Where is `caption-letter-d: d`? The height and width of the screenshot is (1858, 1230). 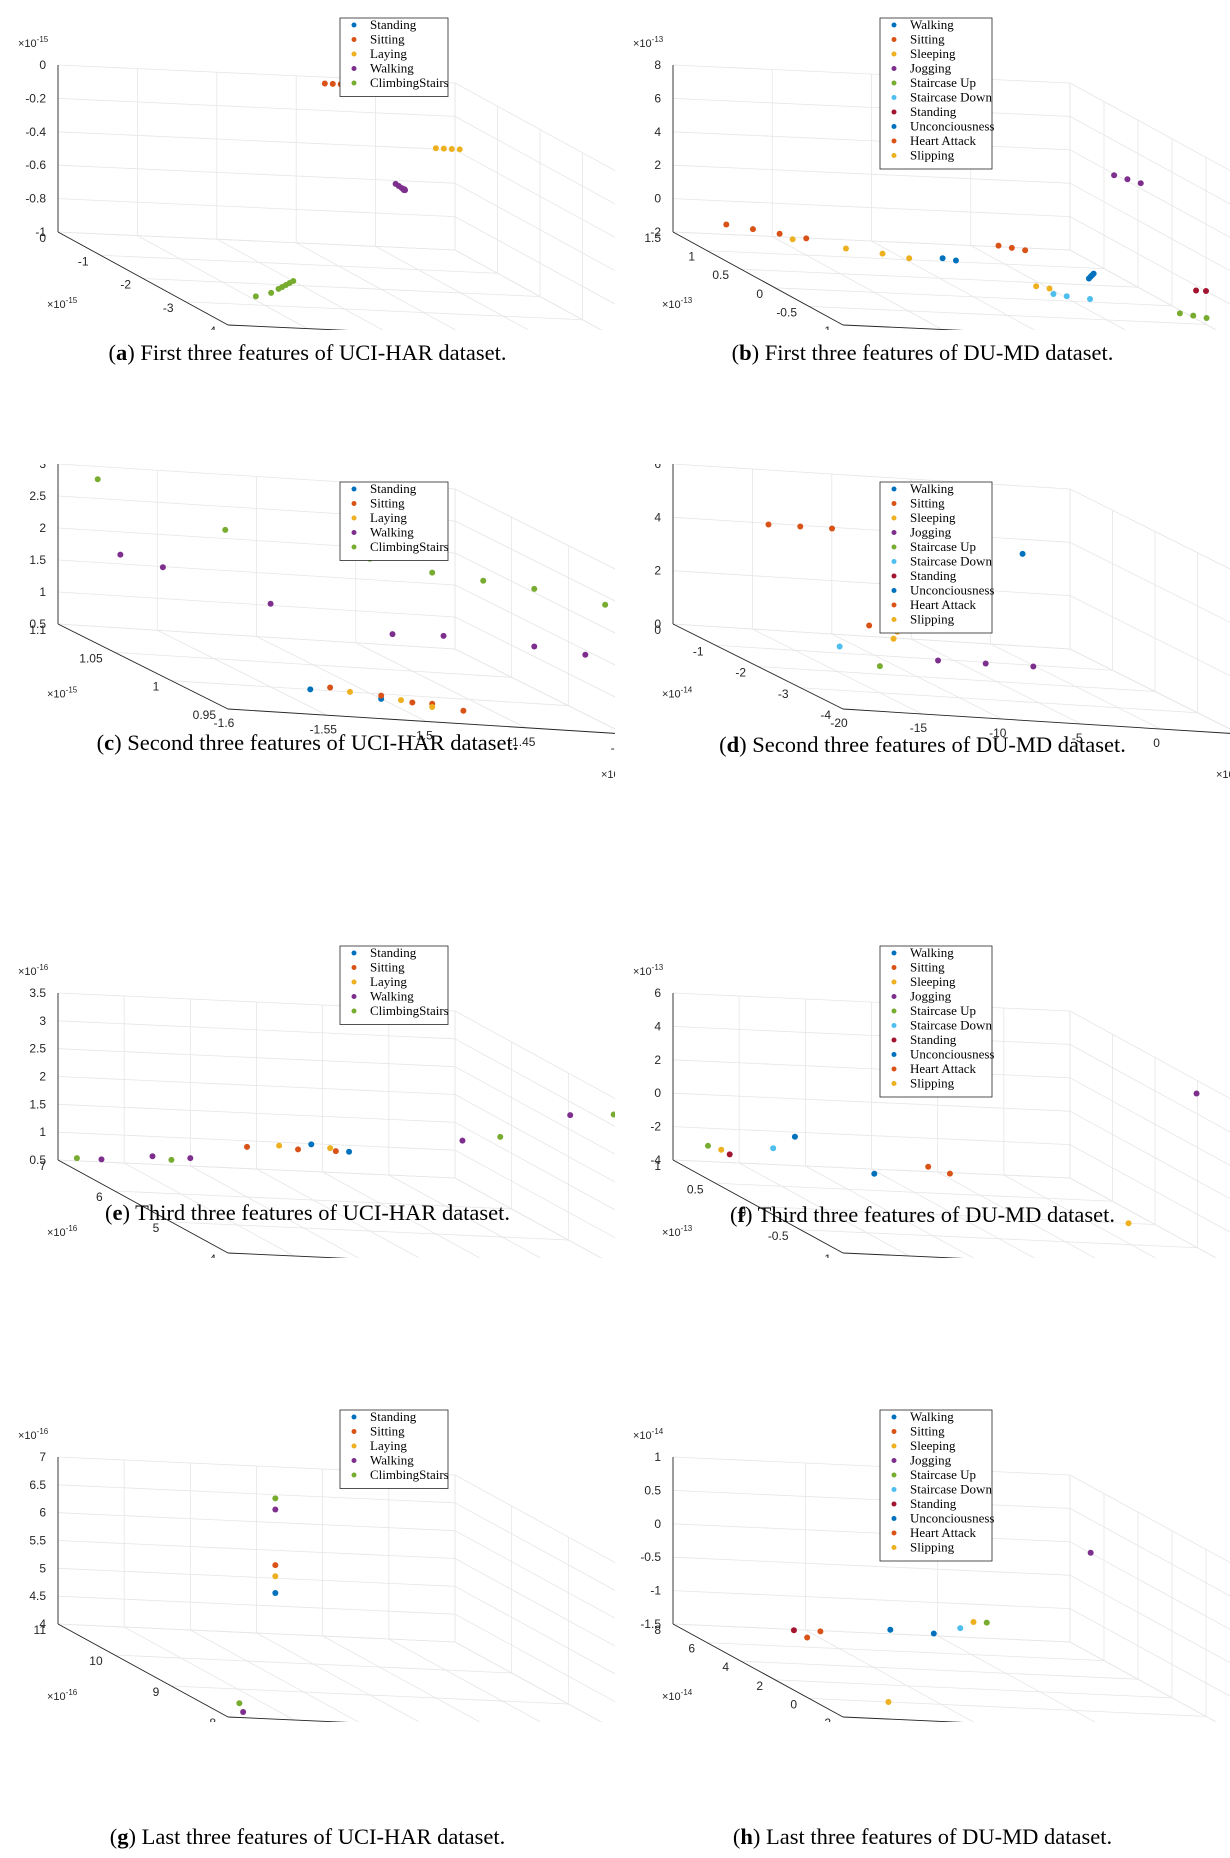
caption-letter-d: d is located at coordinates (733, 744).